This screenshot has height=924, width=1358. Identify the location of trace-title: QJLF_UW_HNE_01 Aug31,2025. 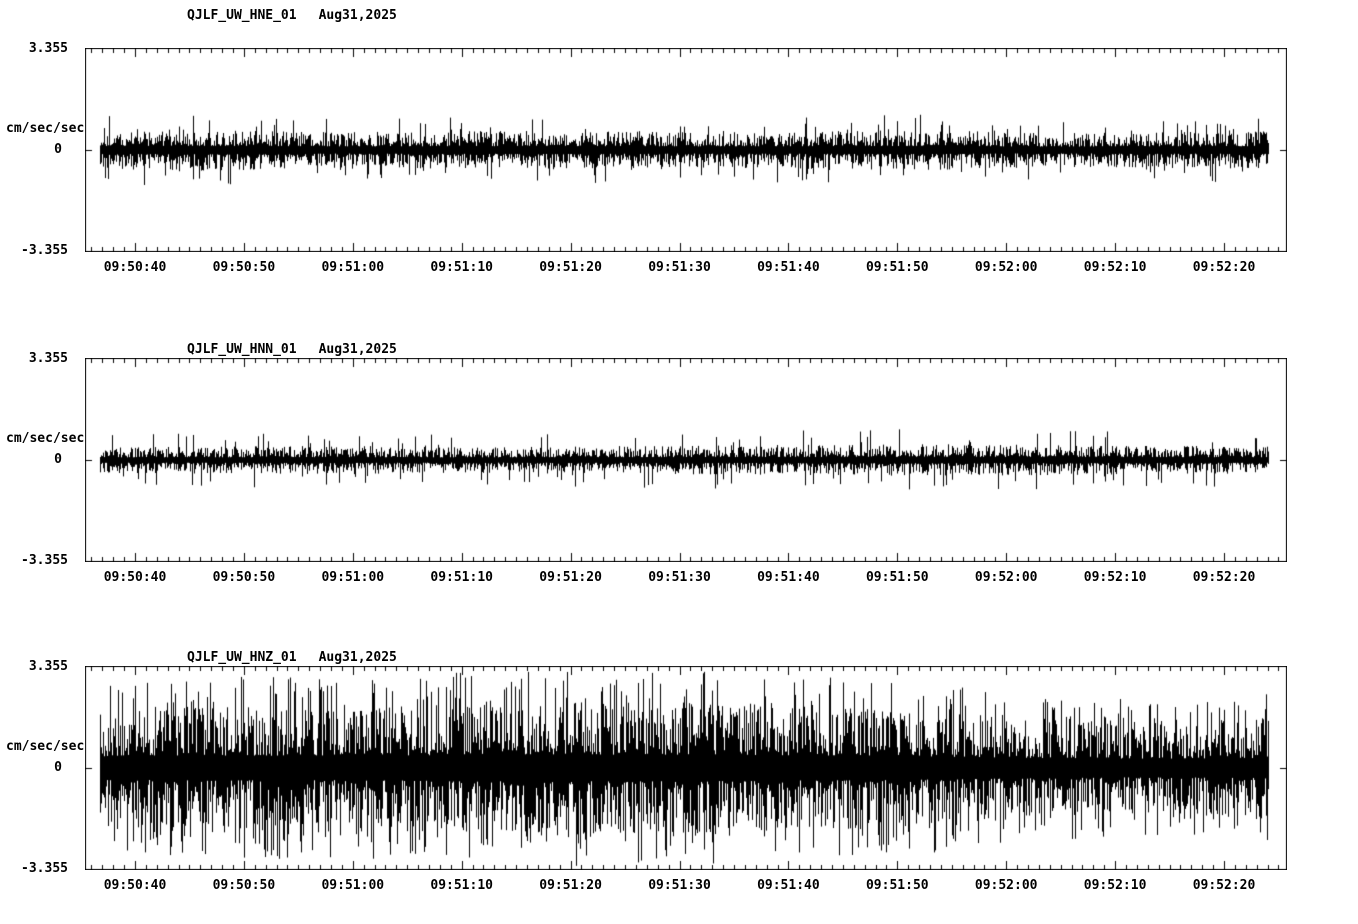
(292, 15).